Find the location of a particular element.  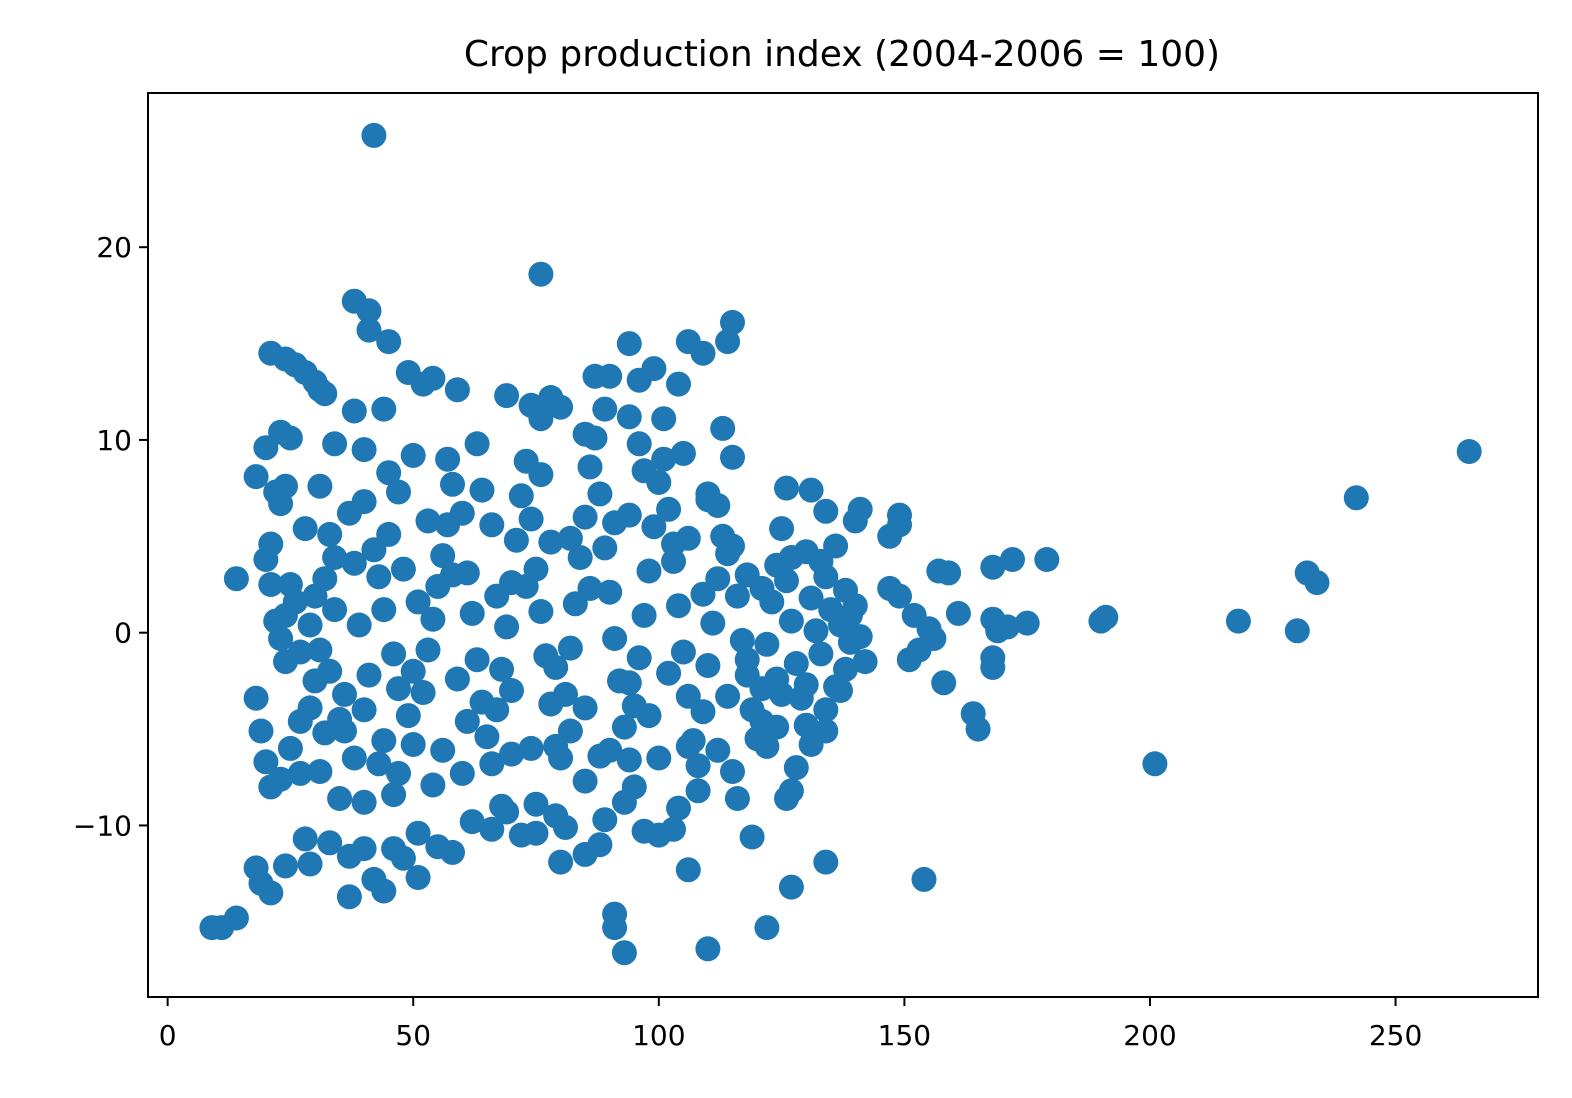

x-tick-label: 250 is located at coordinates (1395, 1035).